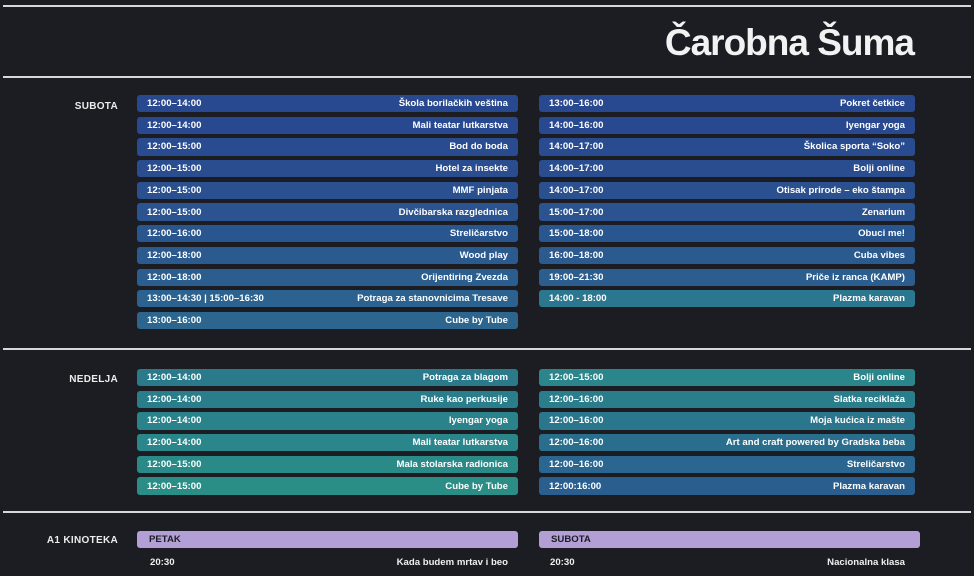 The image size is (974, 576). What do you see at coordinates (327, 147) in the screenshot?
I see `schedule-item: 12:00–15:00 Bod do boda` at bounding box center [327, 147].